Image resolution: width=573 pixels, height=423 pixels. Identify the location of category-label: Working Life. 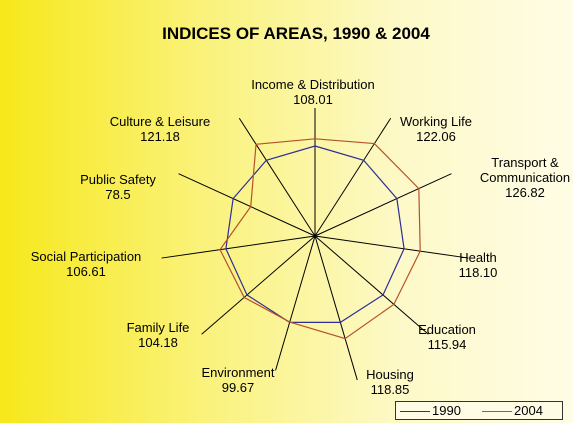
(435, 121).